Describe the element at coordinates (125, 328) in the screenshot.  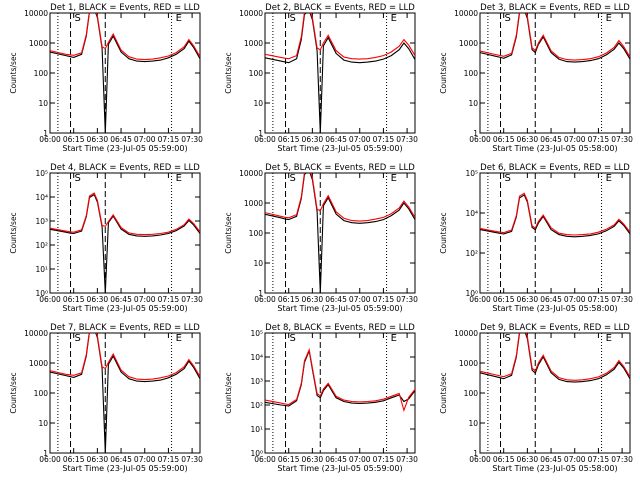
I see `chart-title: Det 7, BLACK = Events, RED = LLD` at that location.